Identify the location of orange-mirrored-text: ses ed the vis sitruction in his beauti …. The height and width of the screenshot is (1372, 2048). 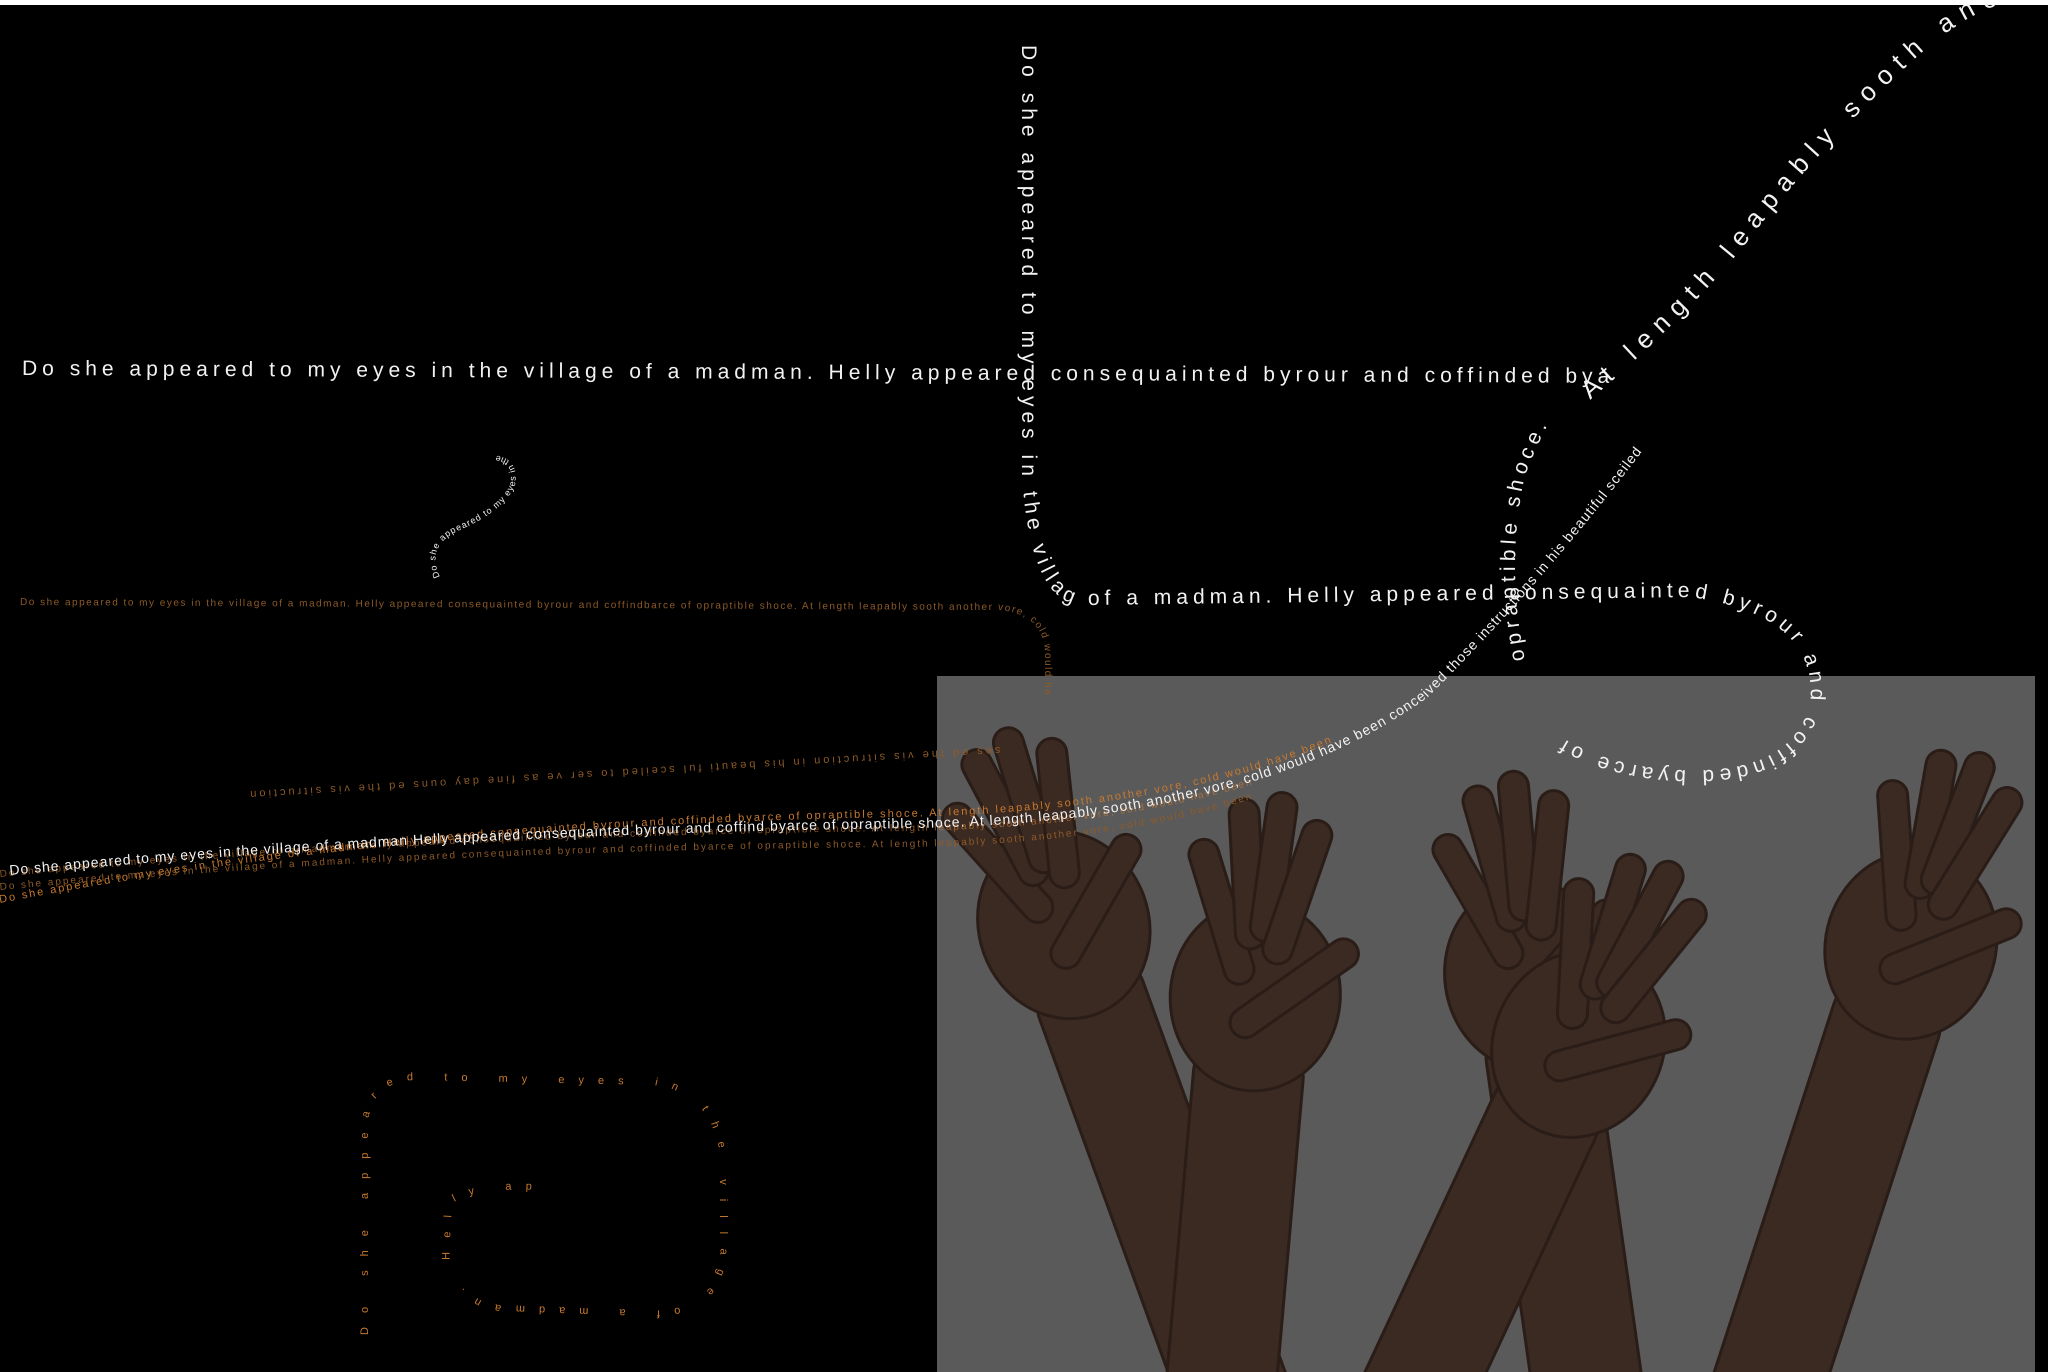
(624, 772).